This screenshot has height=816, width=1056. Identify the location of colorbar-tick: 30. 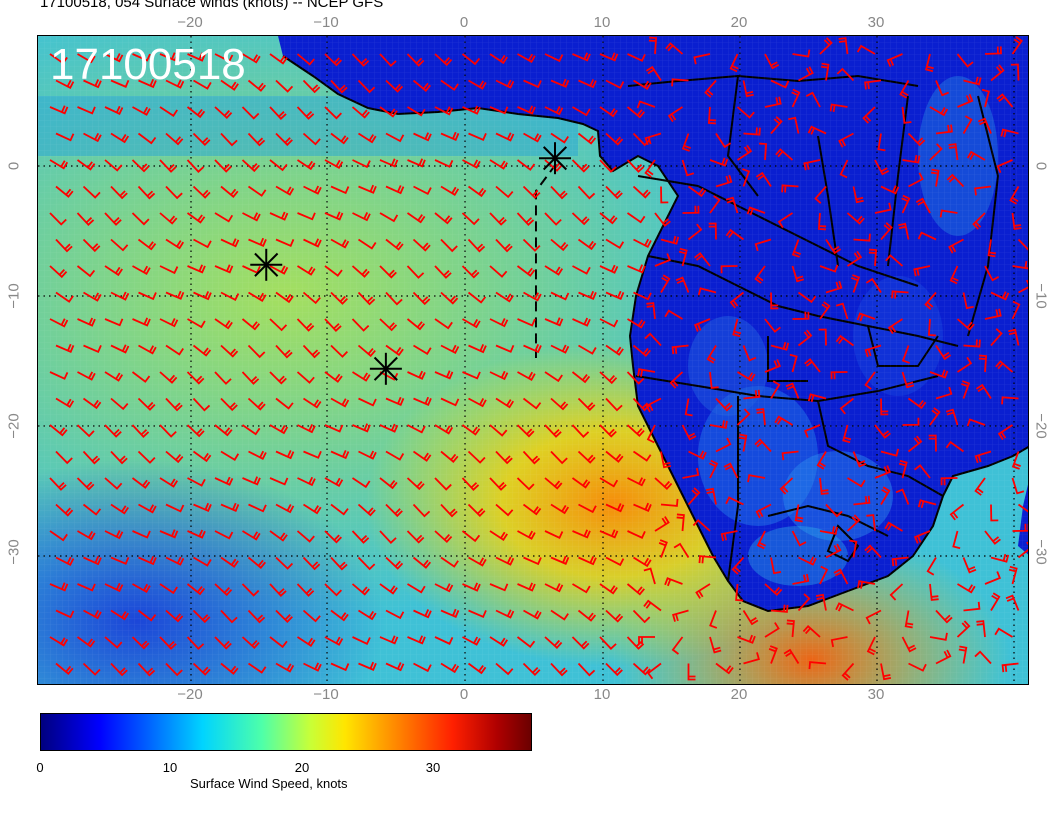
(433, 767).